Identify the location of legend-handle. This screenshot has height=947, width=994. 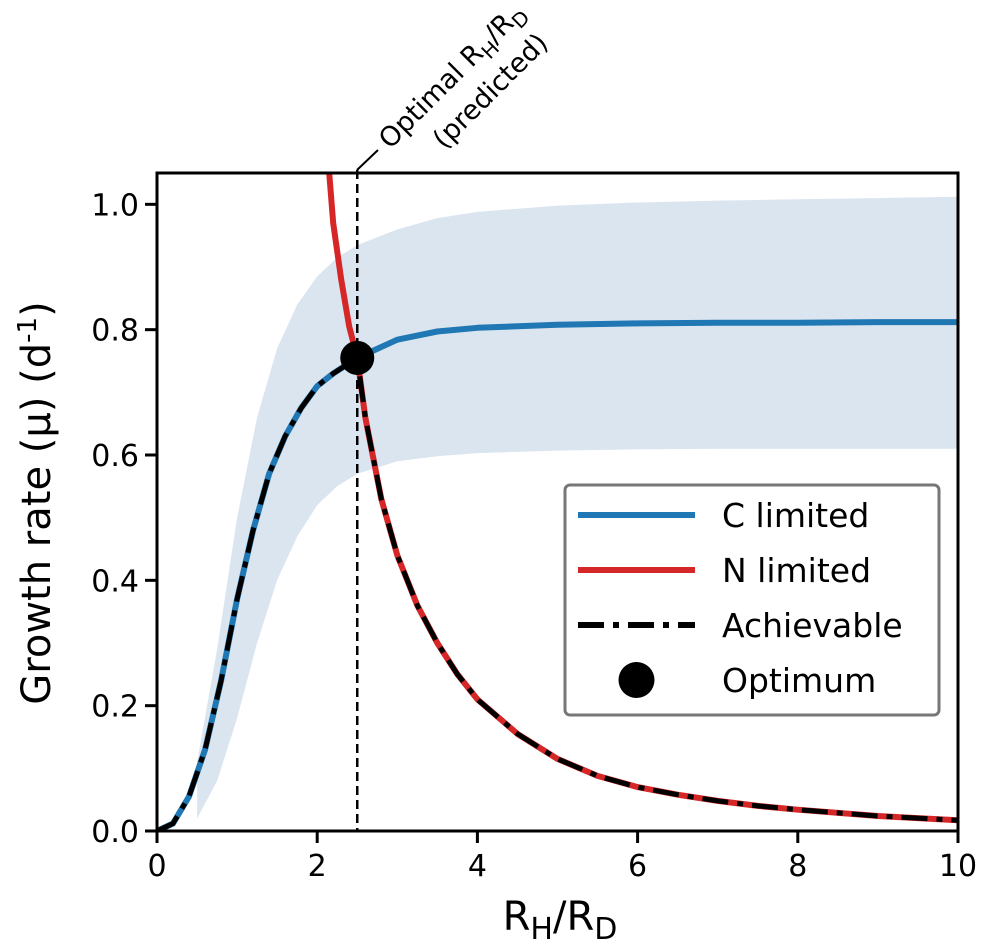
(636, 680).